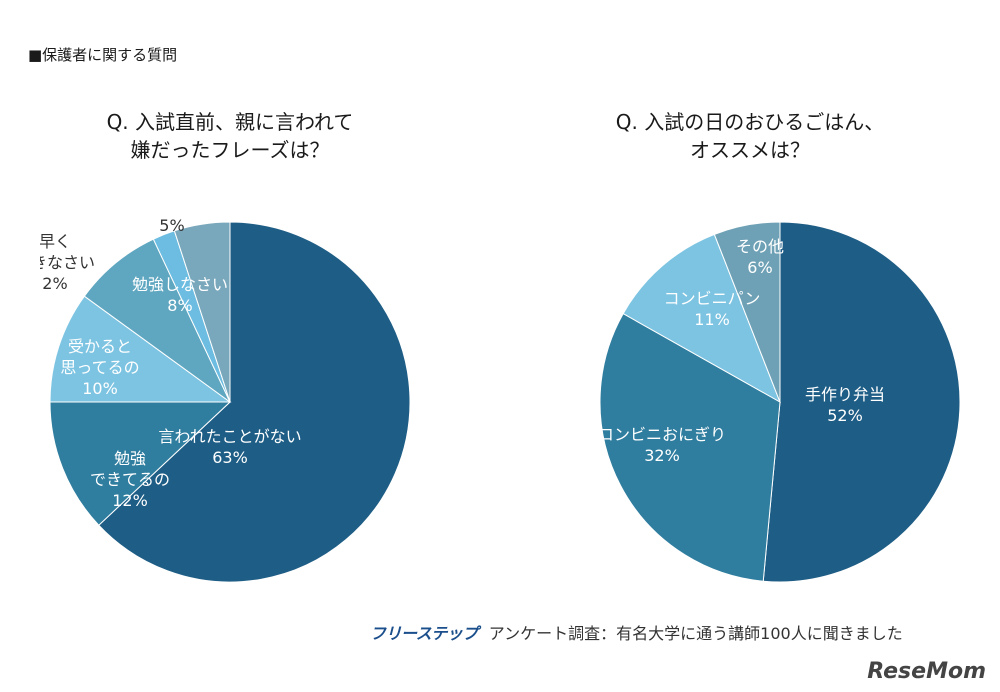 The image size is (1000, 692). Describe the element at coordinates (130, 500) in the screenshot. I see `phrases-value-label-1: 12%` at that location.